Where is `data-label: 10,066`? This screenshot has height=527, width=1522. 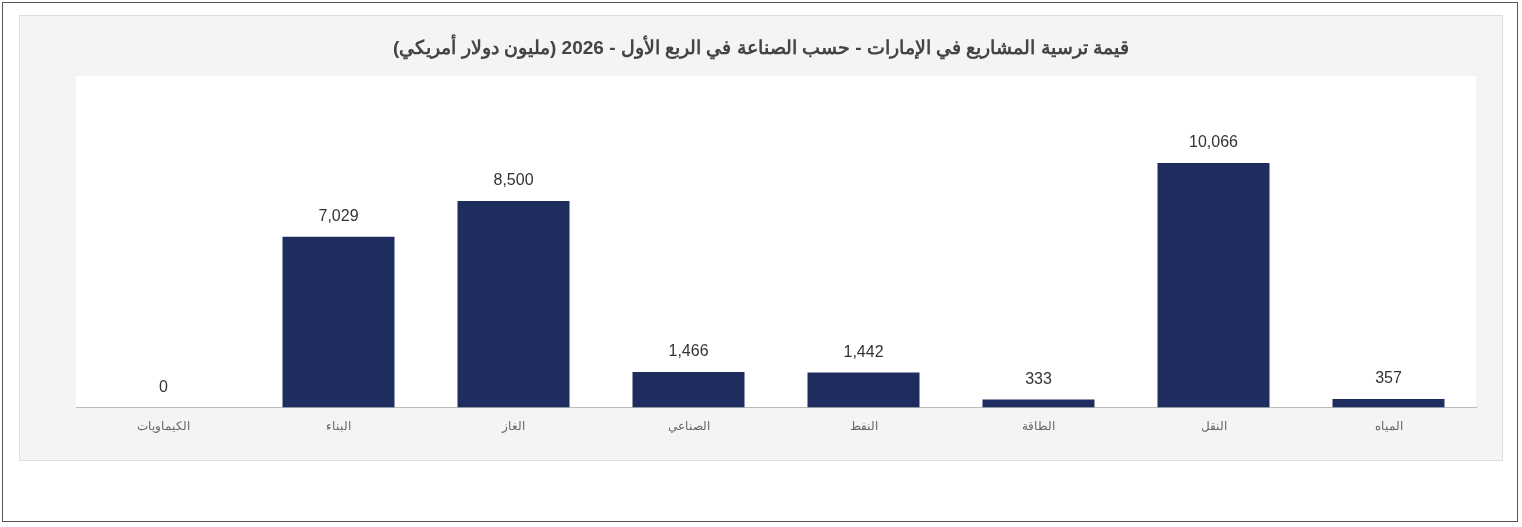
data-label: 10,066 is located at coordinates (1214, 142).